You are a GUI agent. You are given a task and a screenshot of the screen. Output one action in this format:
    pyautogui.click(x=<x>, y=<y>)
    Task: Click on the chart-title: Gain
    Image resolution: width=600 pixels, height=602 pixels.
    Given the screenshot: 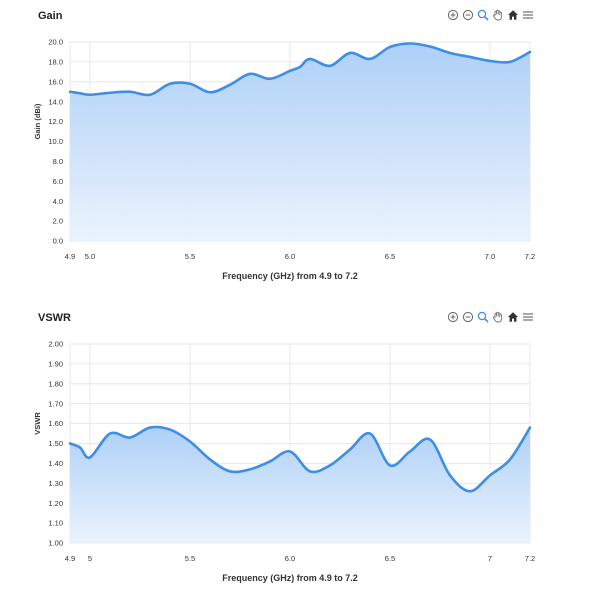 What is the action you would take?
    pyautogui.click(x=50, y=16)
    